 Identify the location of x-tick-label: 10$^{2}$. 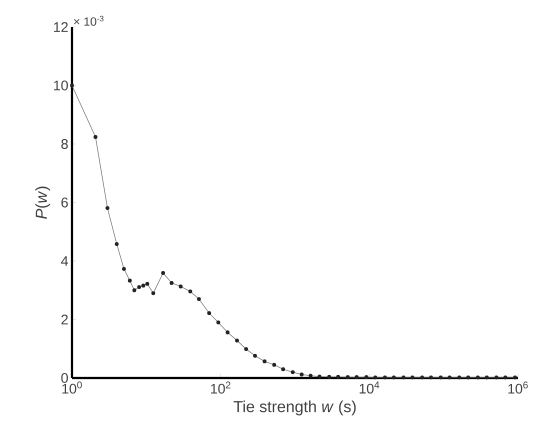
(220, 388).